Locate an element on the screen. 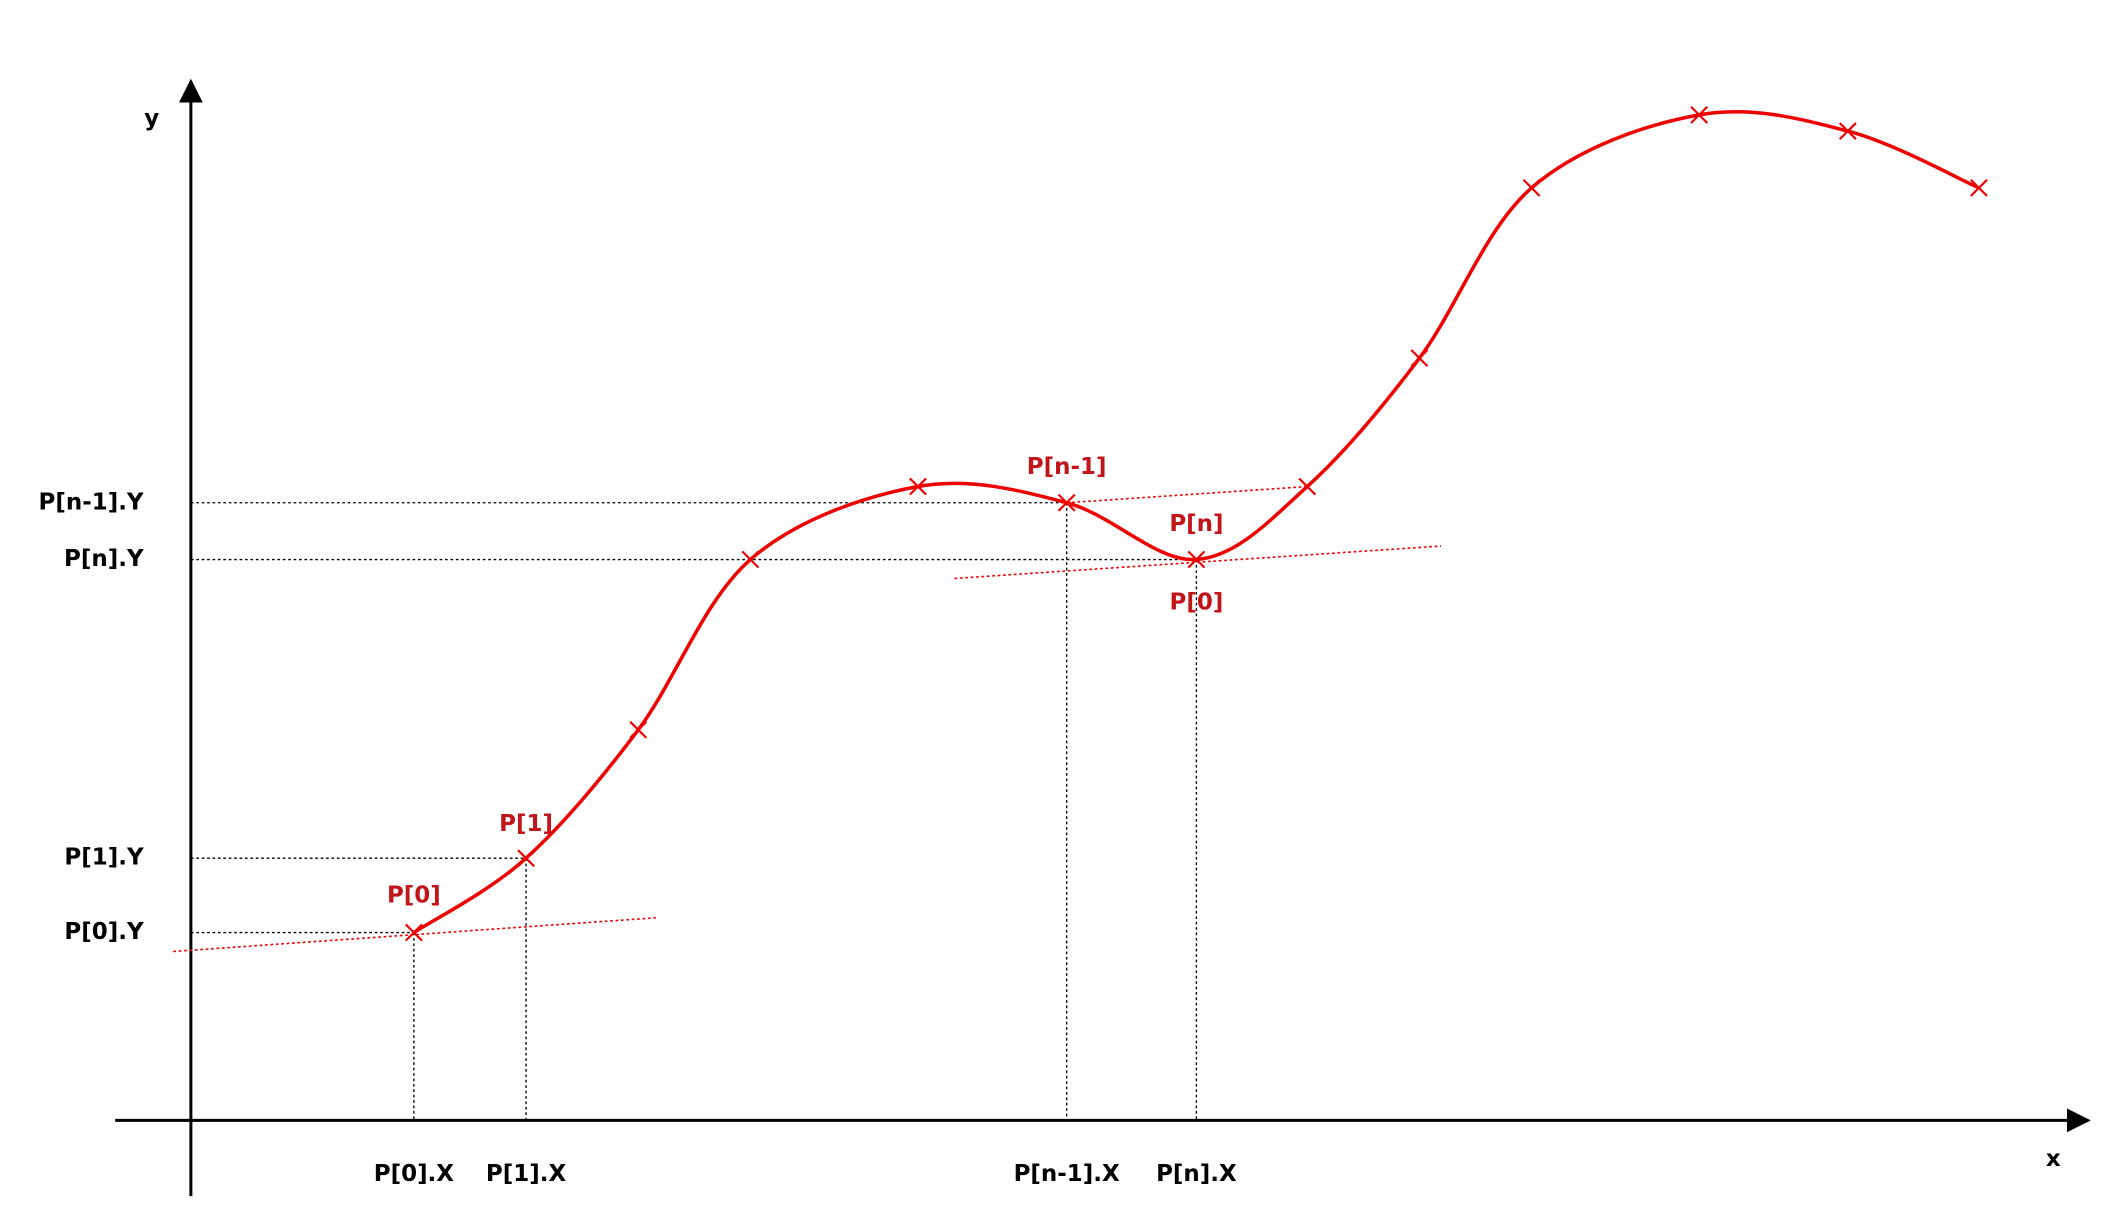 The image size is (2109, 1215). point-label: P[n-1] is located at coordinates (1067, 467).